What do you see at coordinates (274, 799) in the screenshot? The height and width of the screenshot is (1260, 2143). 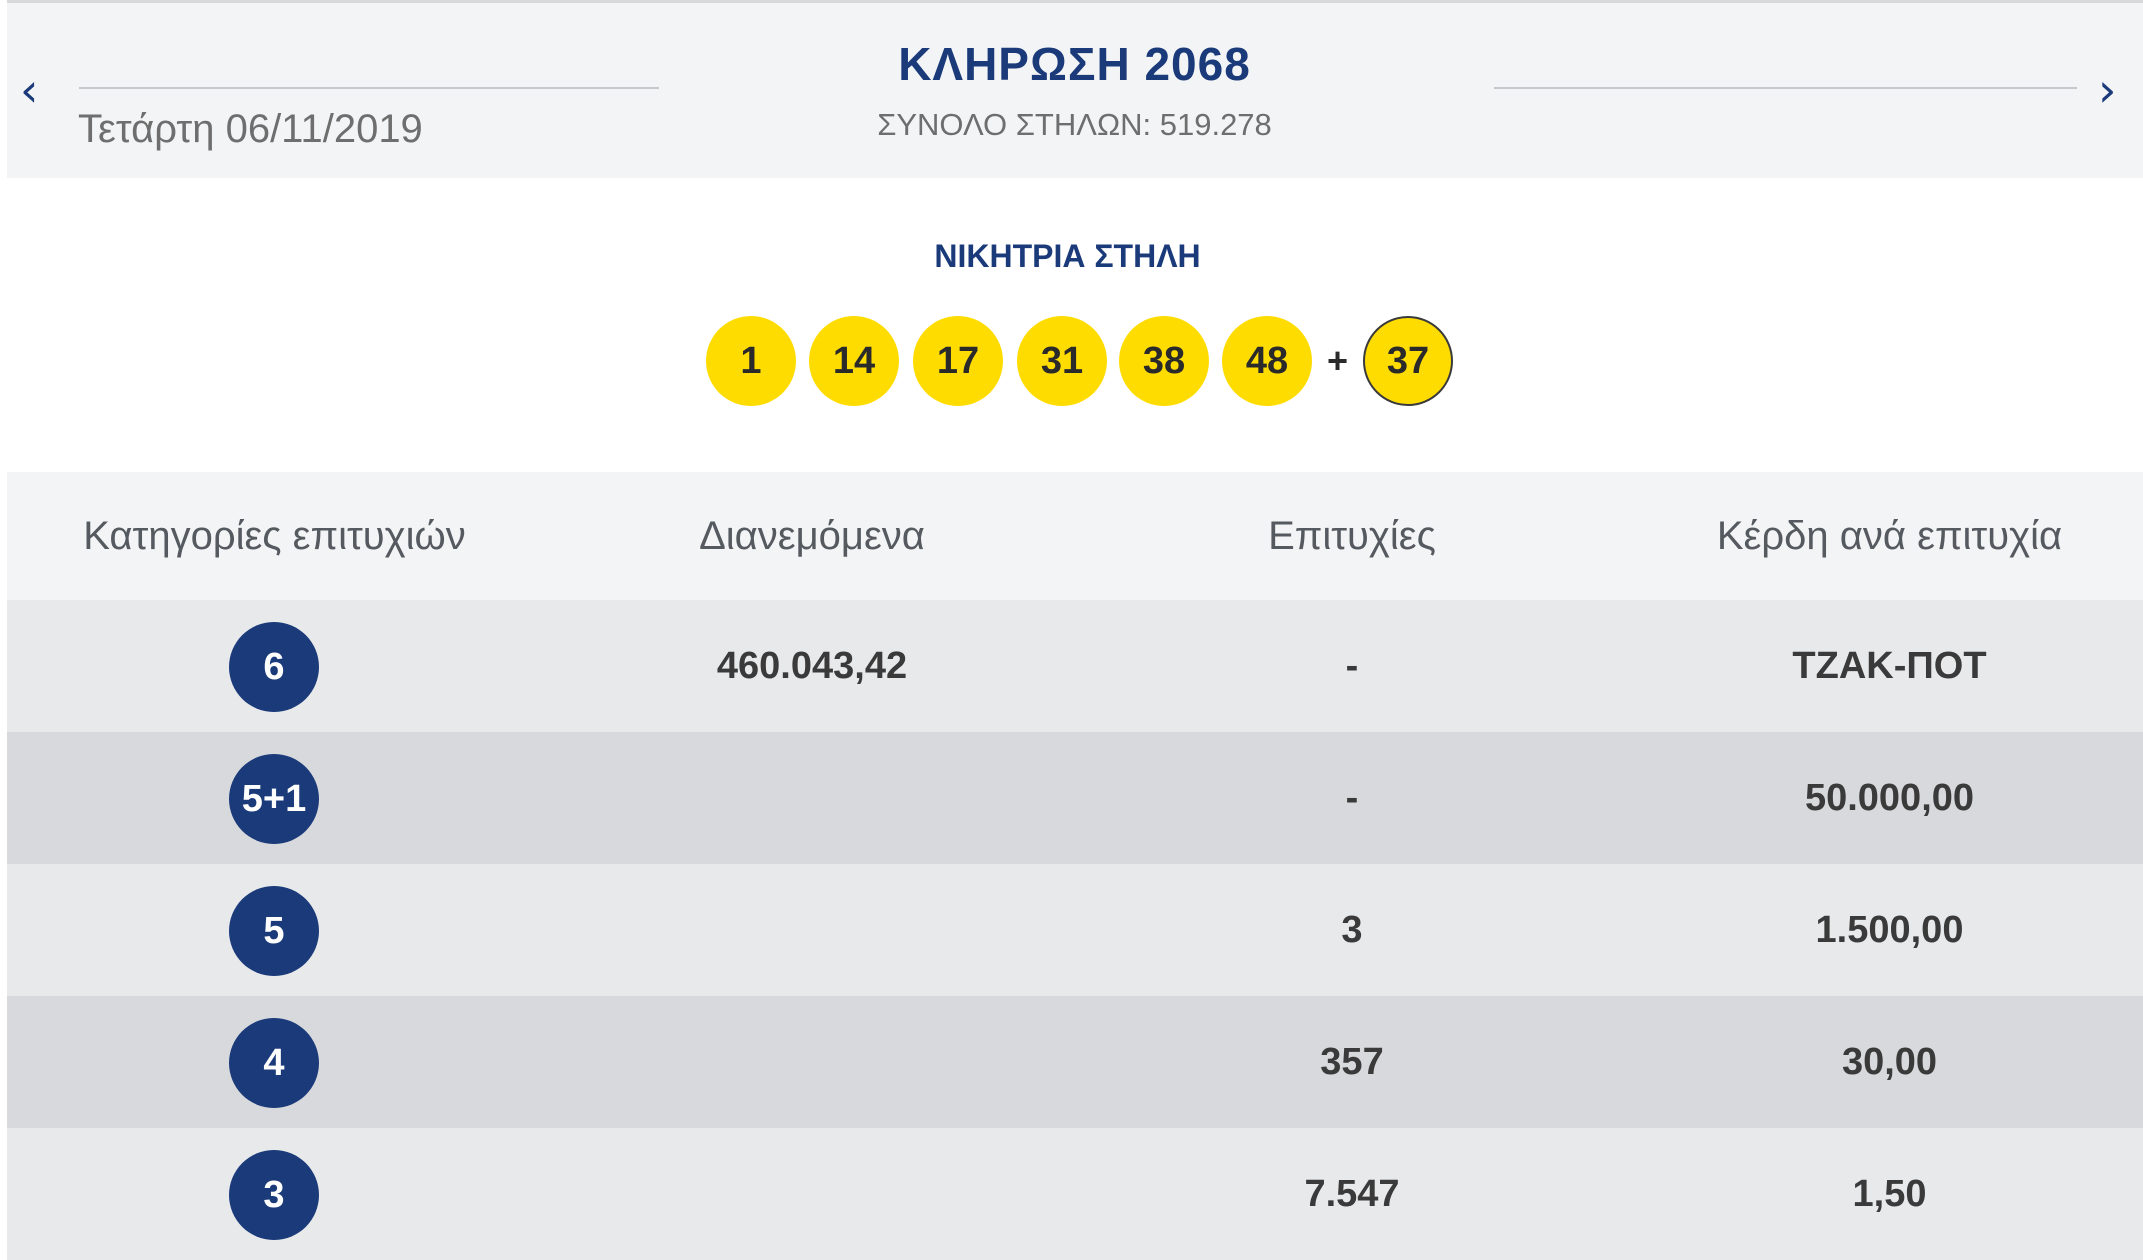 I see `category-badge: 5+1` at bounding box center [274, 799].